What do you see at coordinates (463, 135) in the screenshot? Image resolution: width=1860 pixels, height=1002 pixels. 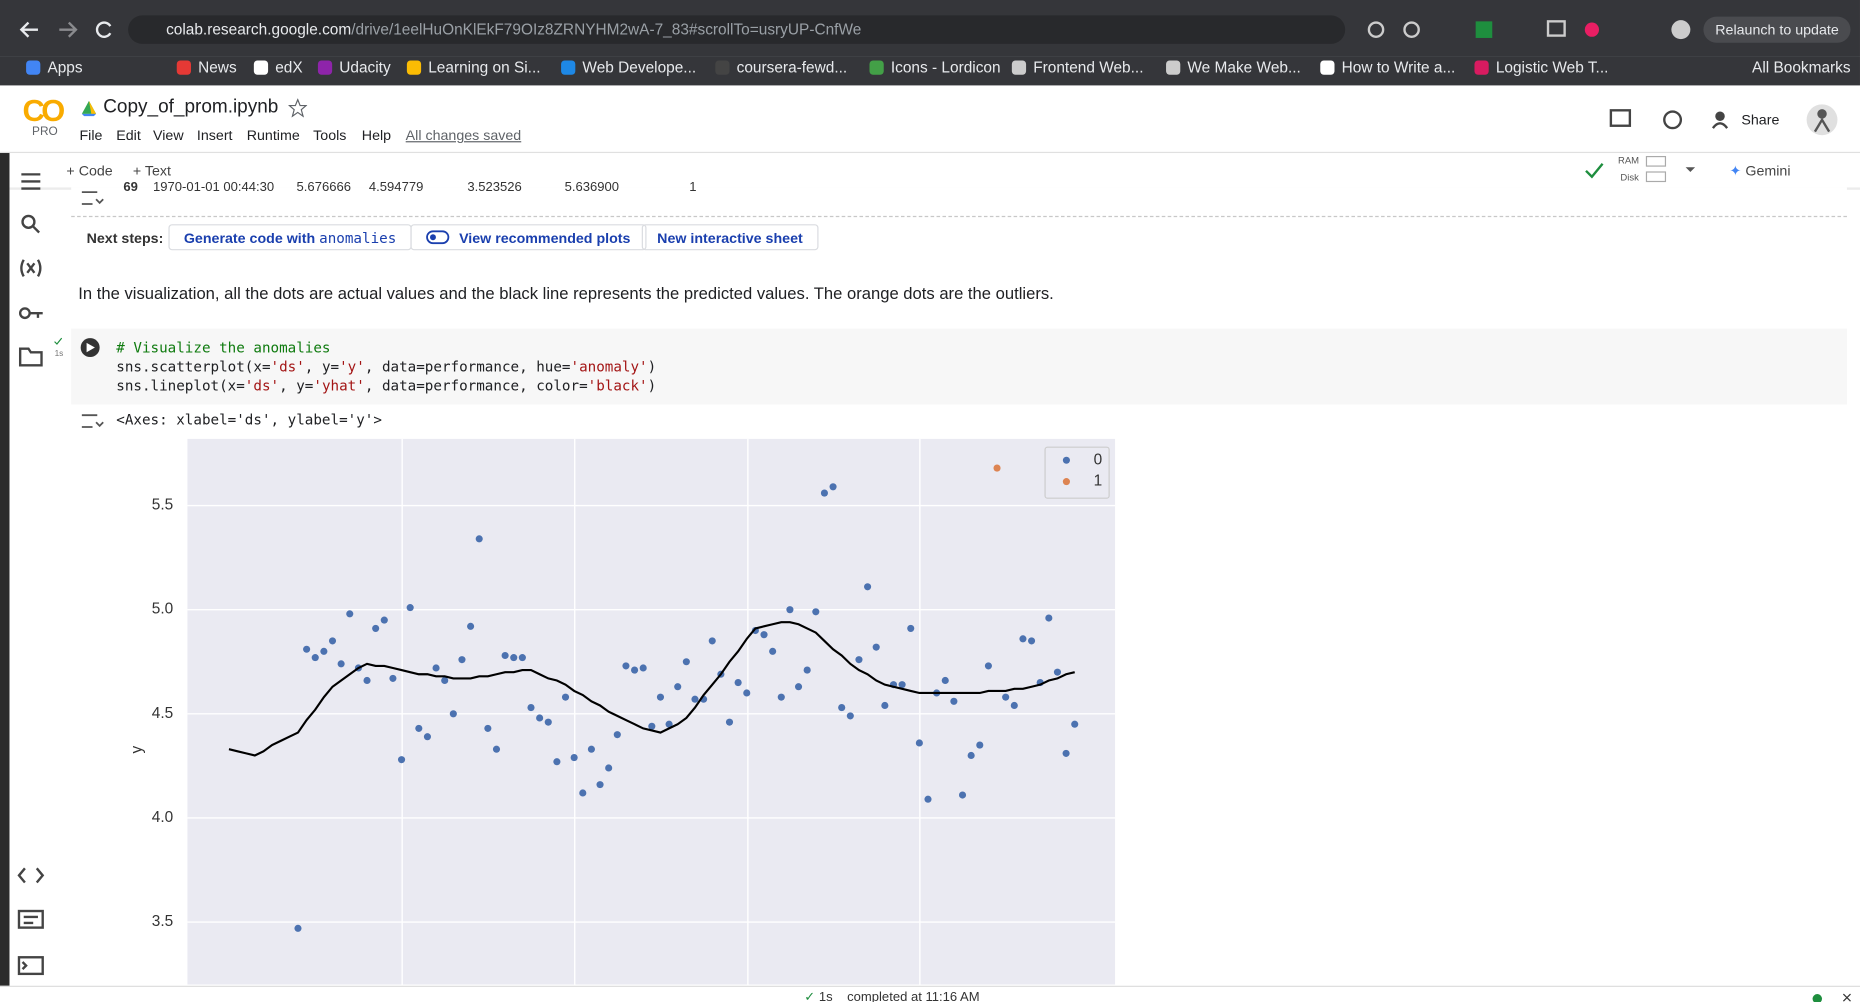 I see `saved-status: All changes saved` at bounding box center [463, 135].